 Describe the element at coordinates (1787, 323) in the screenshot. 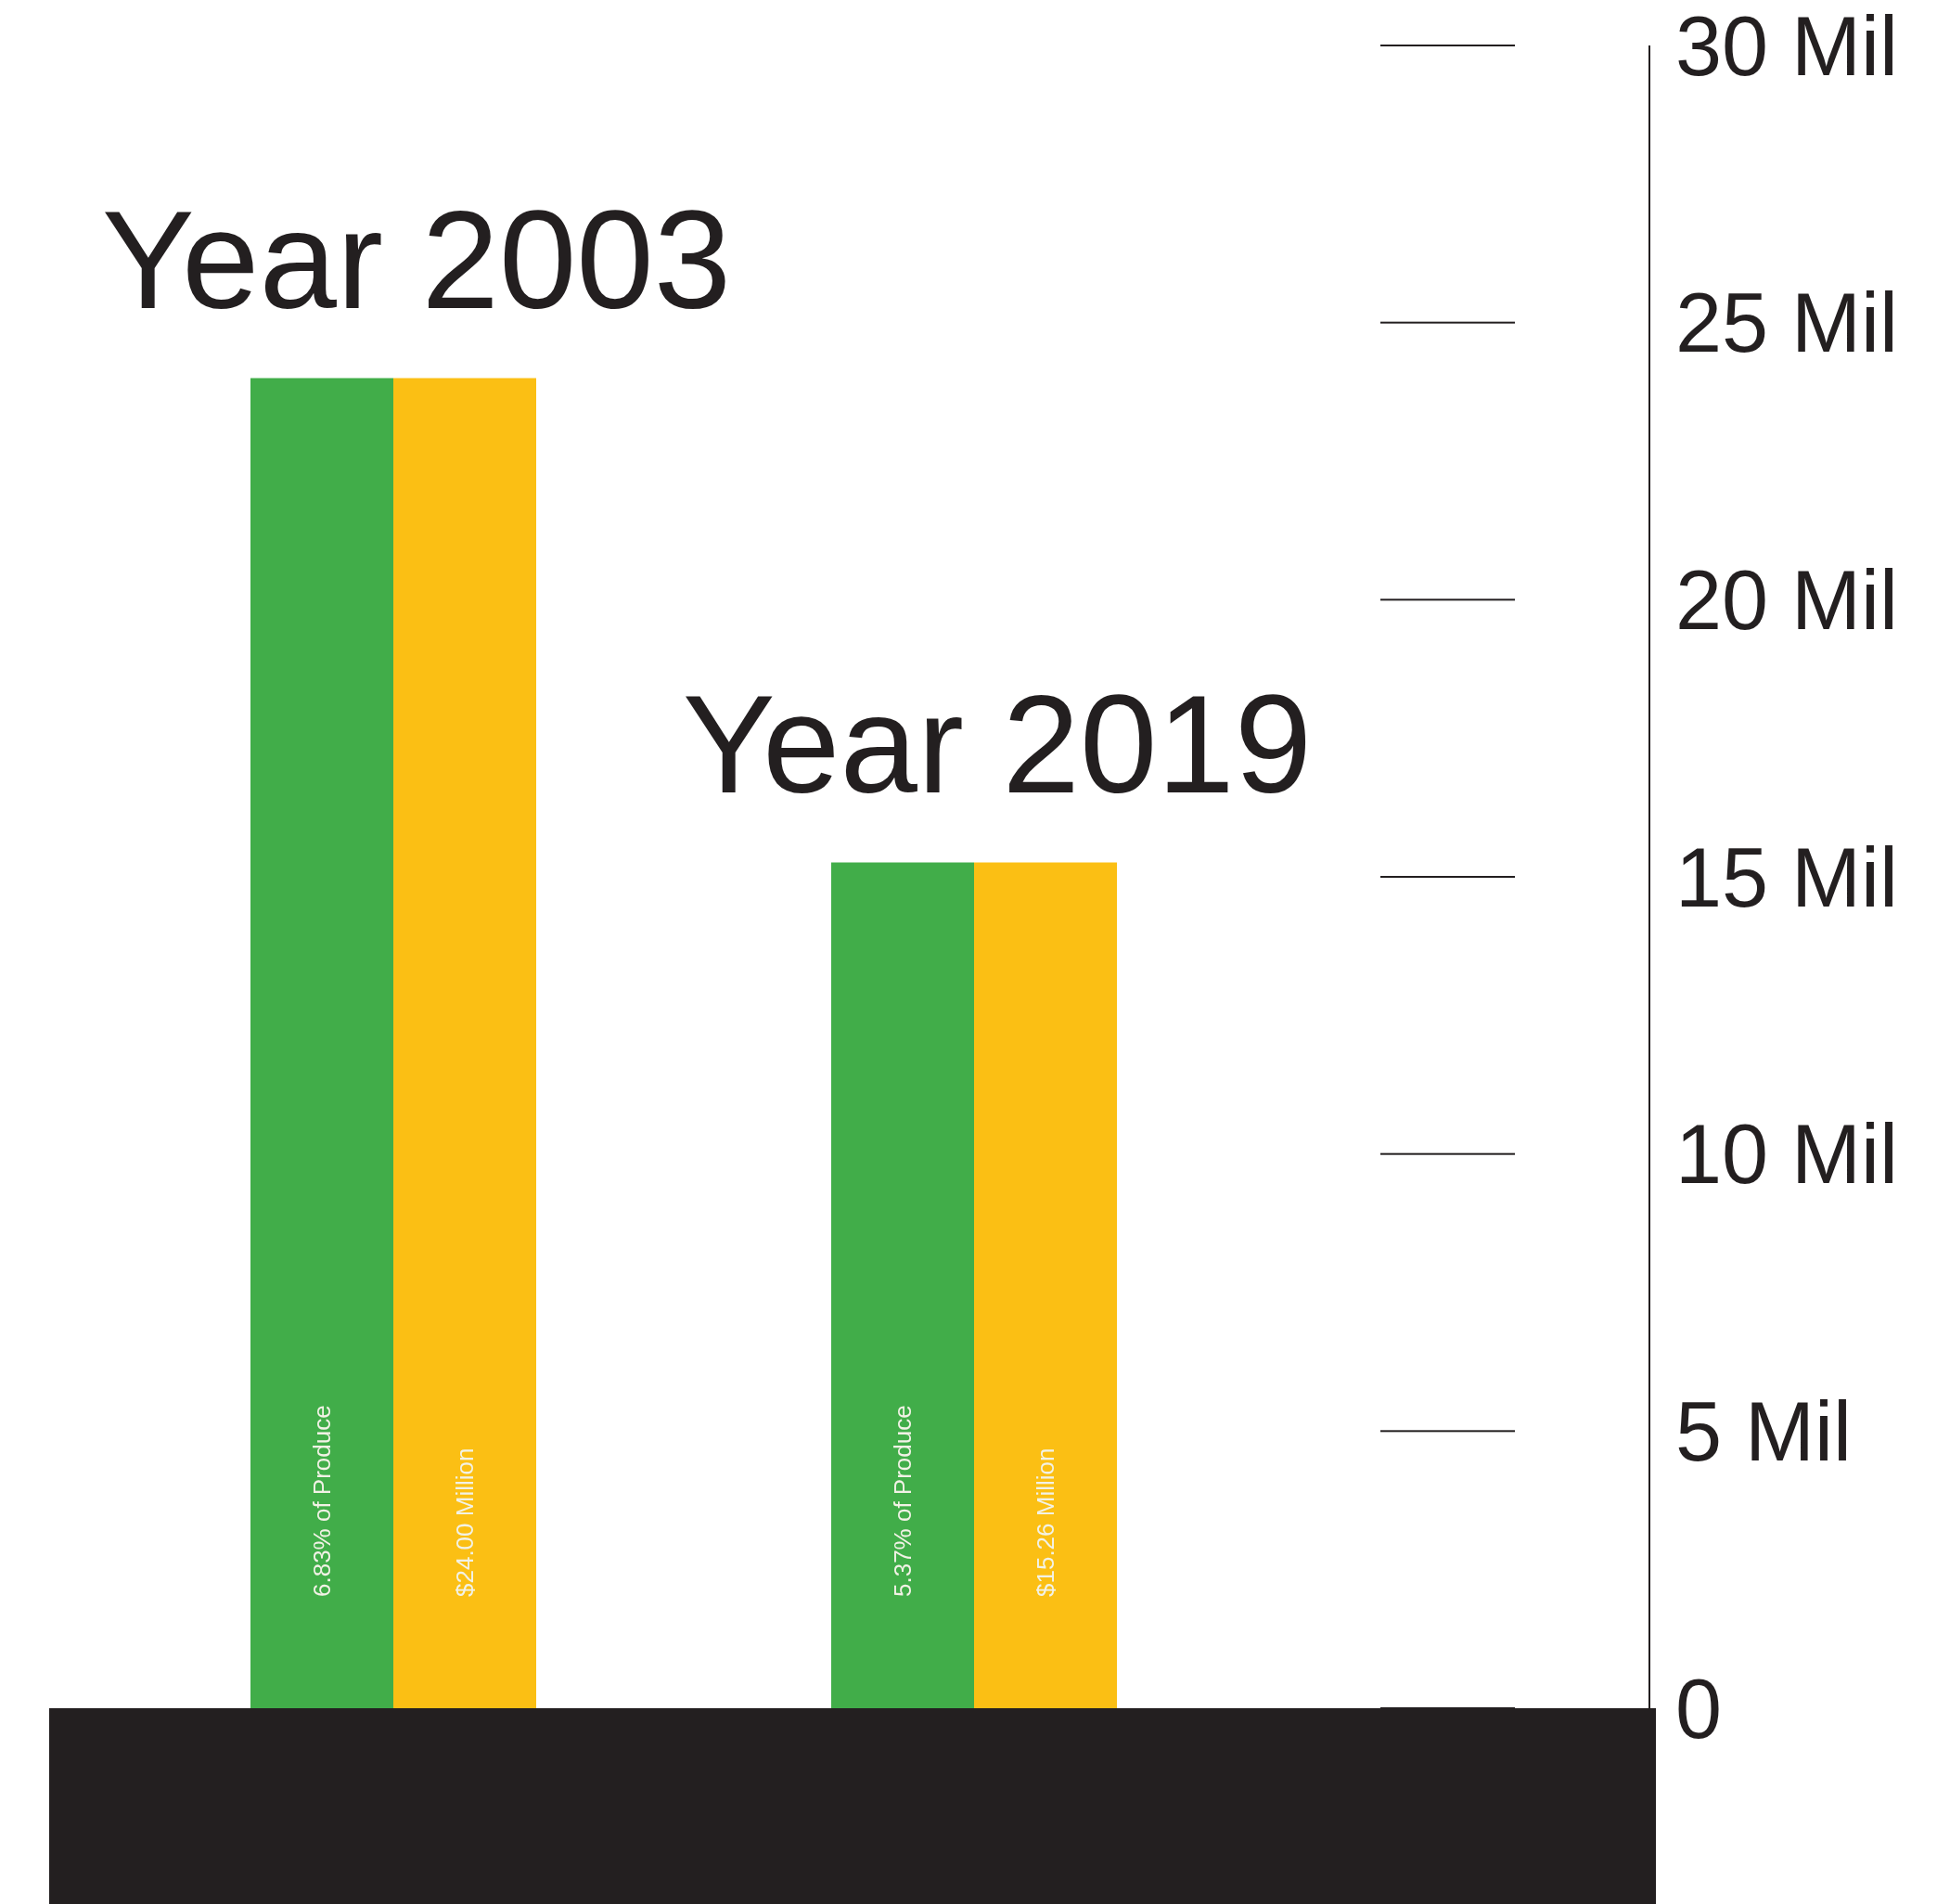

I see `y-tick-label: 25 Mil` at that location.